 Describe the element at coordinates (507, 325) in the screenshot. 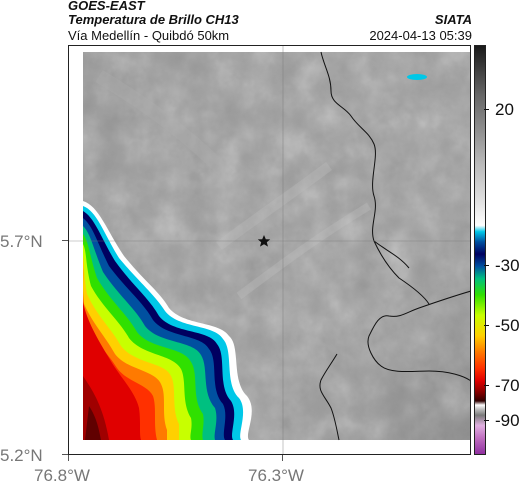

I see `colorbar-label-minus50: -50` at that location.